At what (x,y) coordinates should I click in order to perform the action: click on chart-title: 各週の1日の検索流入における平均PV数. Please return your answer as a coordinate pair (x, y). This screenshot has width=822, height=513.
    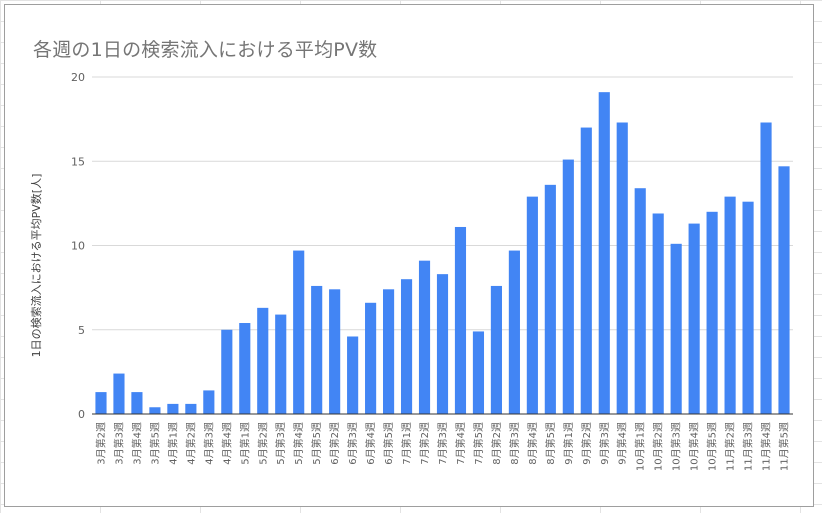
    Looking at the image, I should click on (205, 50).